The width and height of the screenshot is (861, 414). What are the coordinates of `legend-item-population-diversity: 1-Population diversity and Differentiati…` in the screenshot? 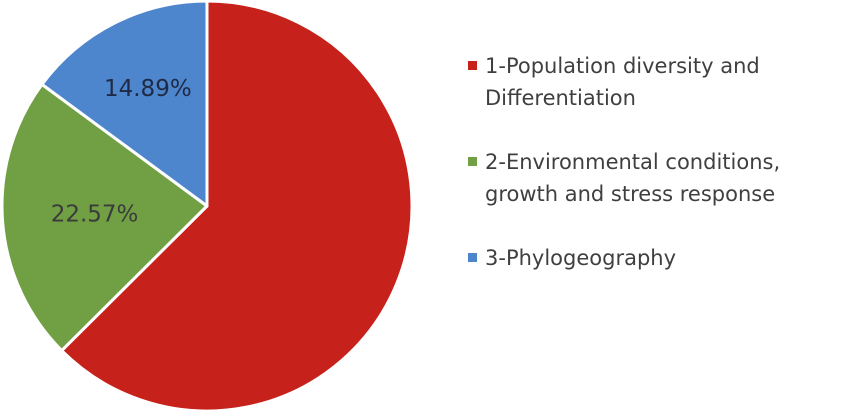 It's located at (663, 82).